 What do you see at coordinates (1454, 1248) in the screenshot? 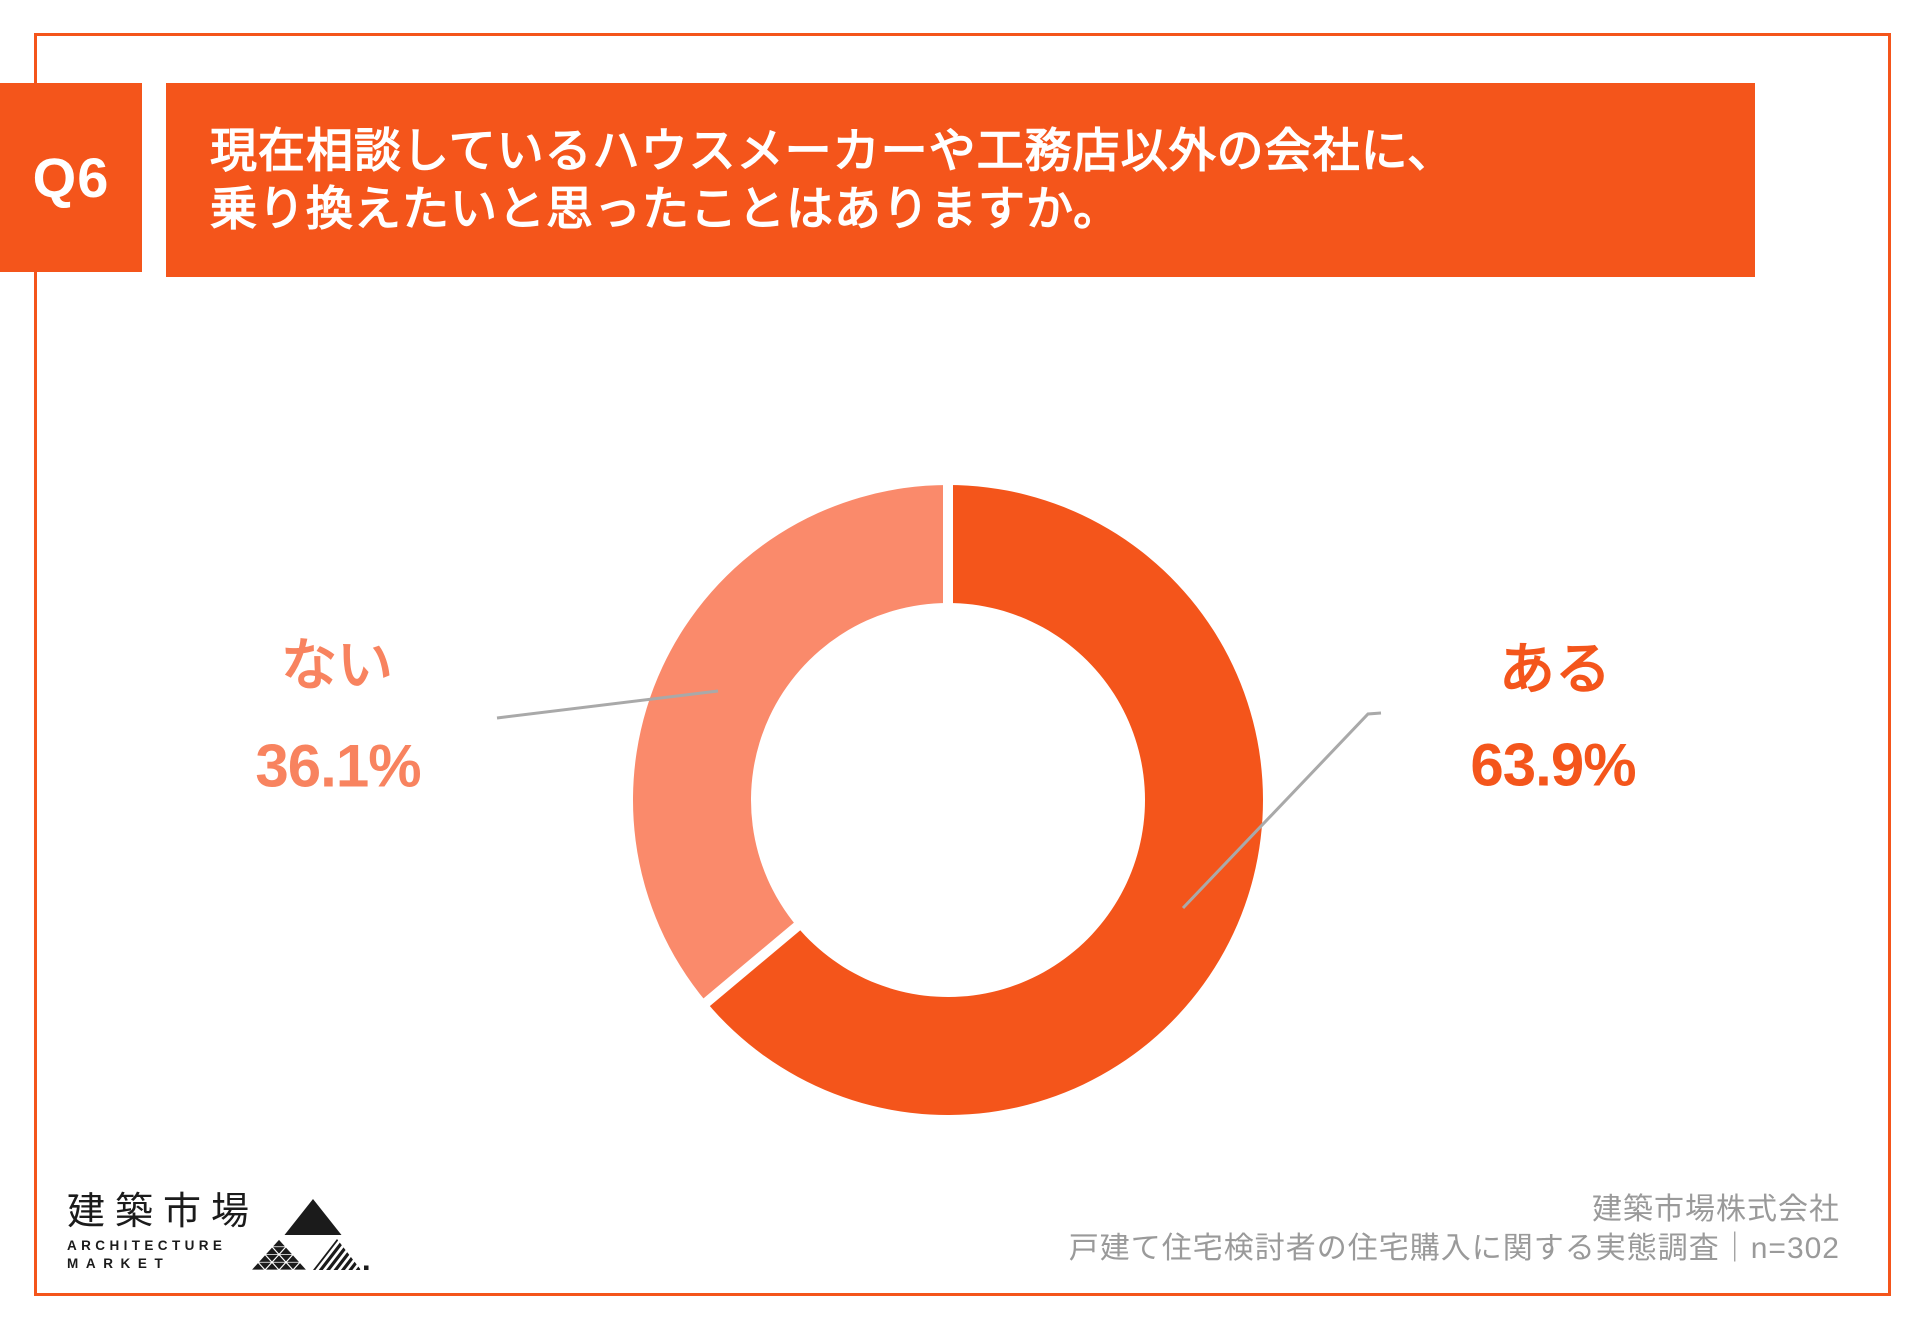
I see `credit-survey: 戸建て住宅検討者の住宅購入に関する実態調査｜n=302` at bounding box center [1454, 1248].